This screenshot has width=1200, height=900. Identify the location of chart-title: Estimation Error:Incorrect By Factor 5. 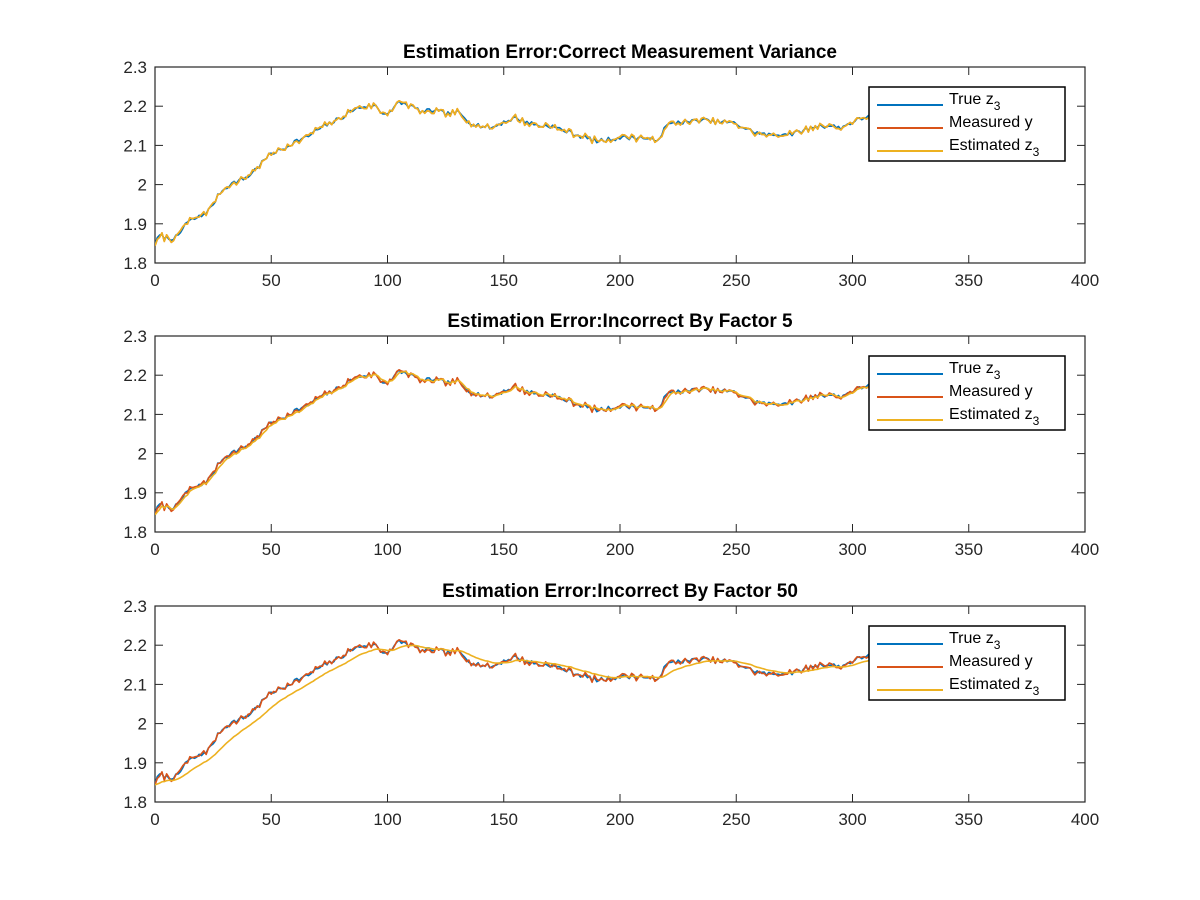
(620, 321).